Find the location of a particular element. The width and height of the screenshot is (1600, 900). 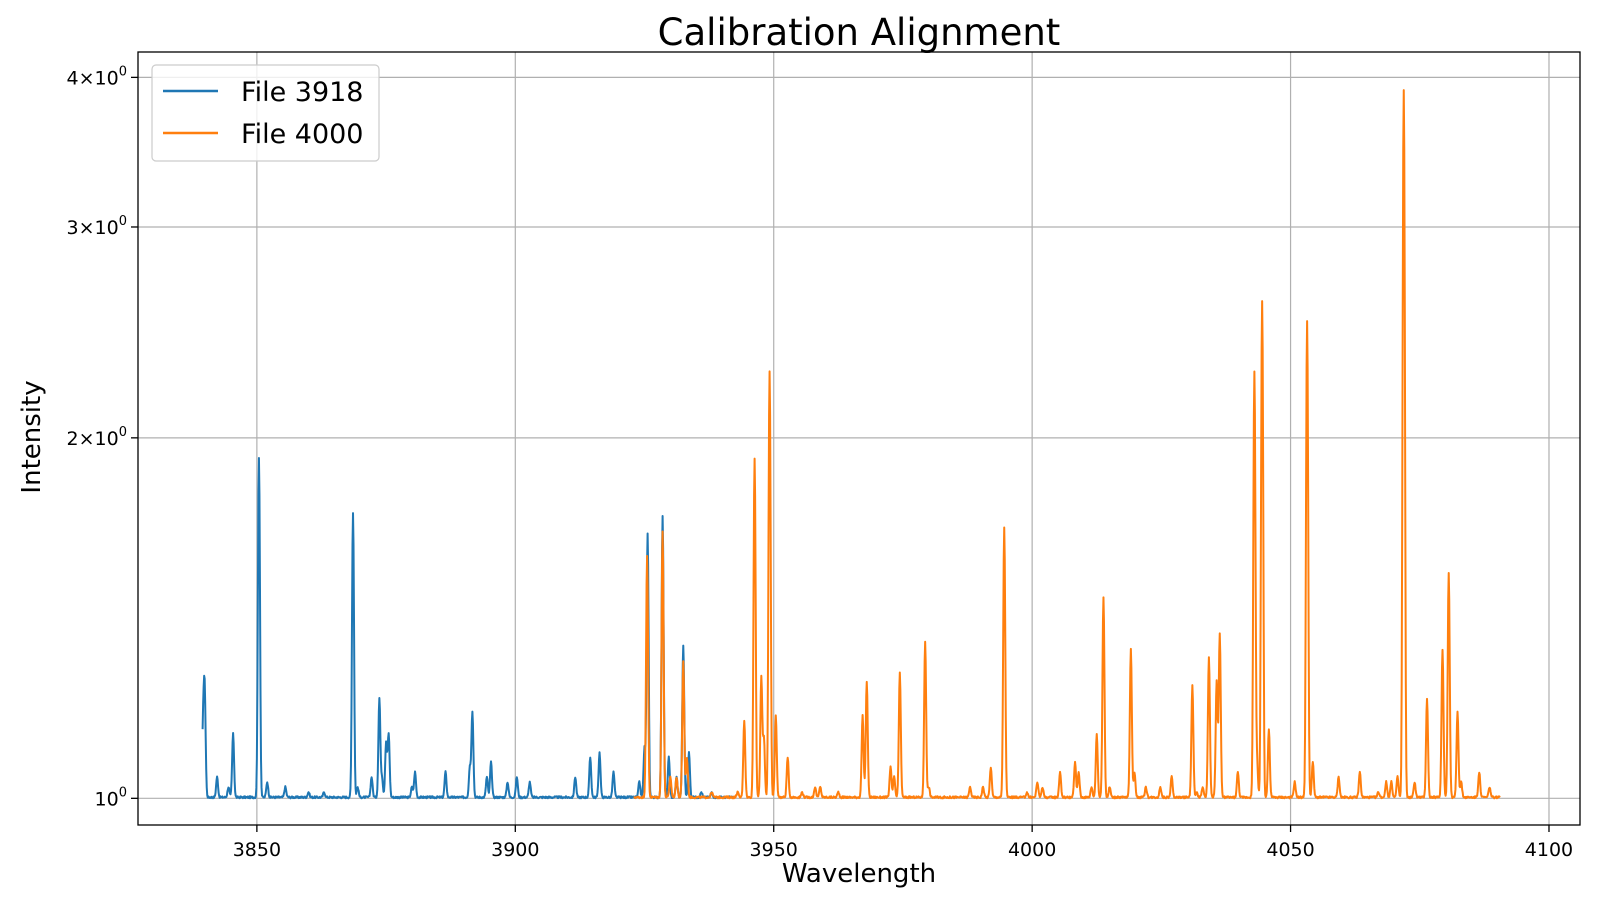

y-tick-label: 100 is located at coordinates (111, 797).